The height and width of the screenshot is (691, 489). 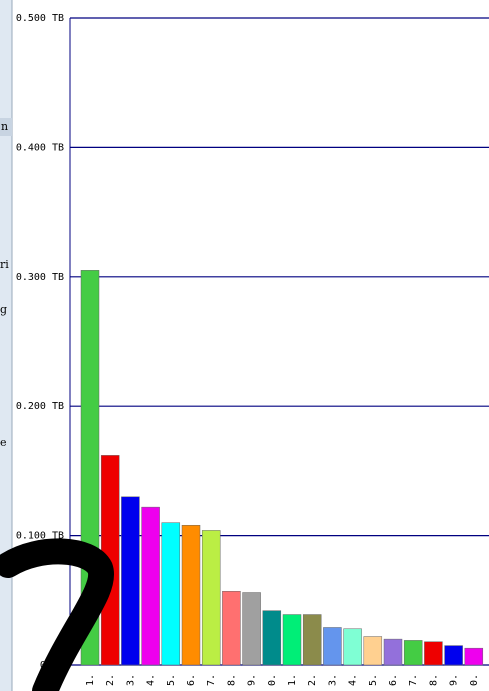 I want to click on y-tick-label: 0.200 TB, so click(x=40, y=406).